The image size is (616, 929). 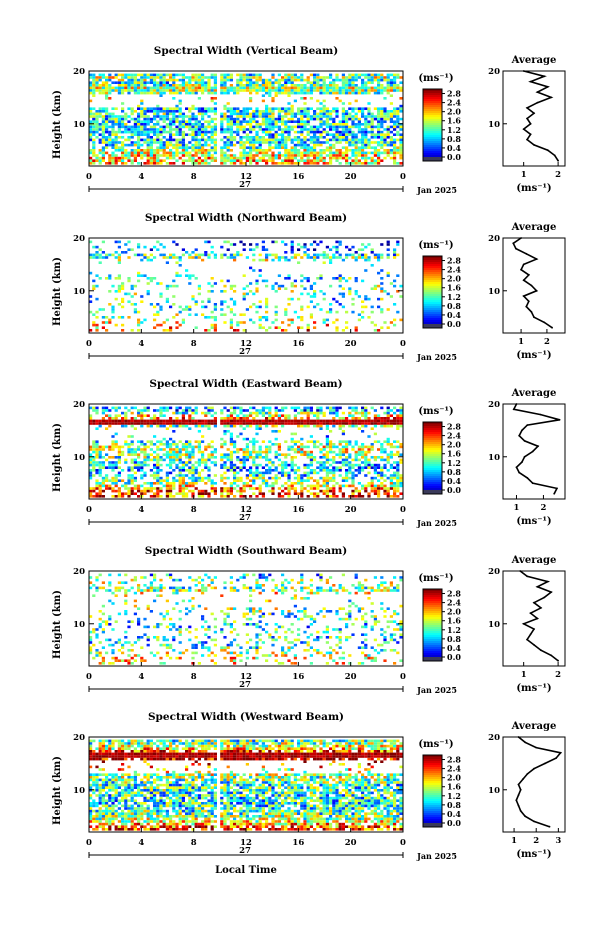 What do you see at coordinates (513, 243) in the screenshot?
I see `average-point` at bounding box center [513, 243].